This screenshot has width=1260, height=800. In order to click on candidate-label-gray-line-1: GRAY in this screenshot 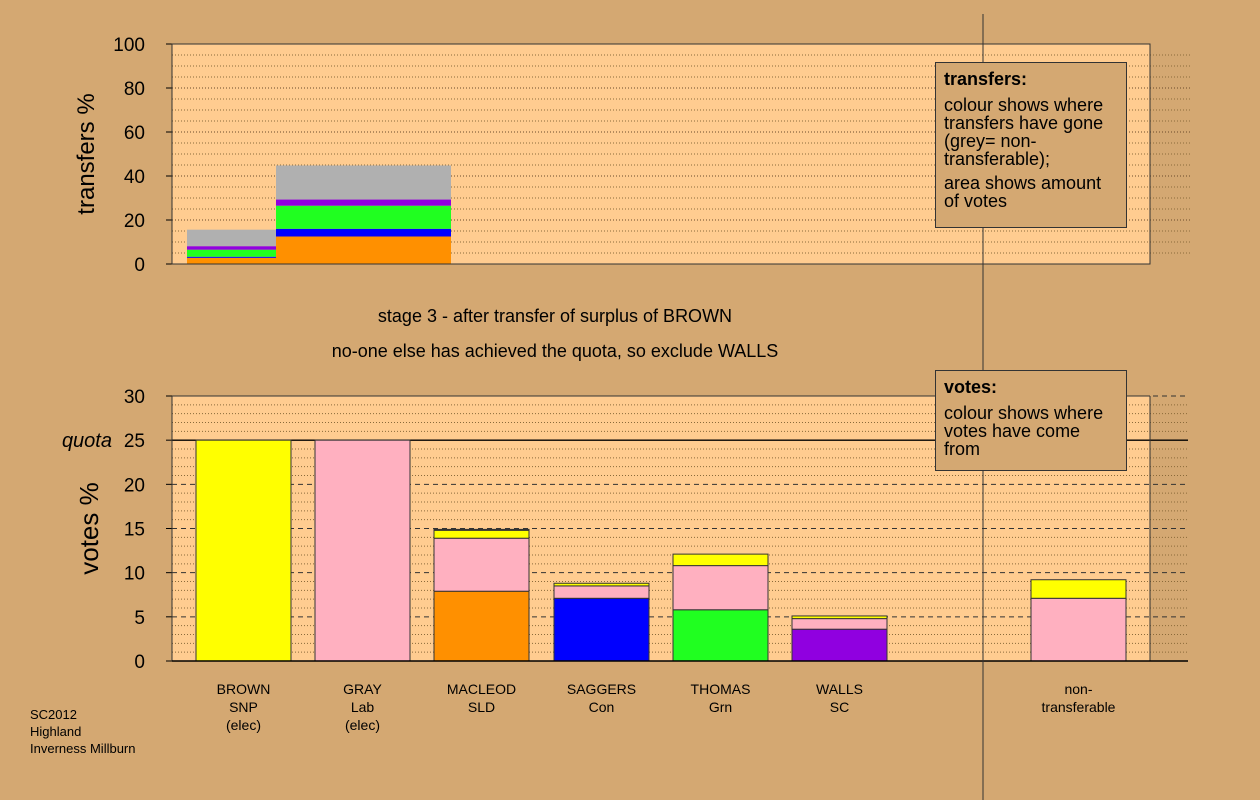, I will do `click(362, 689)`.